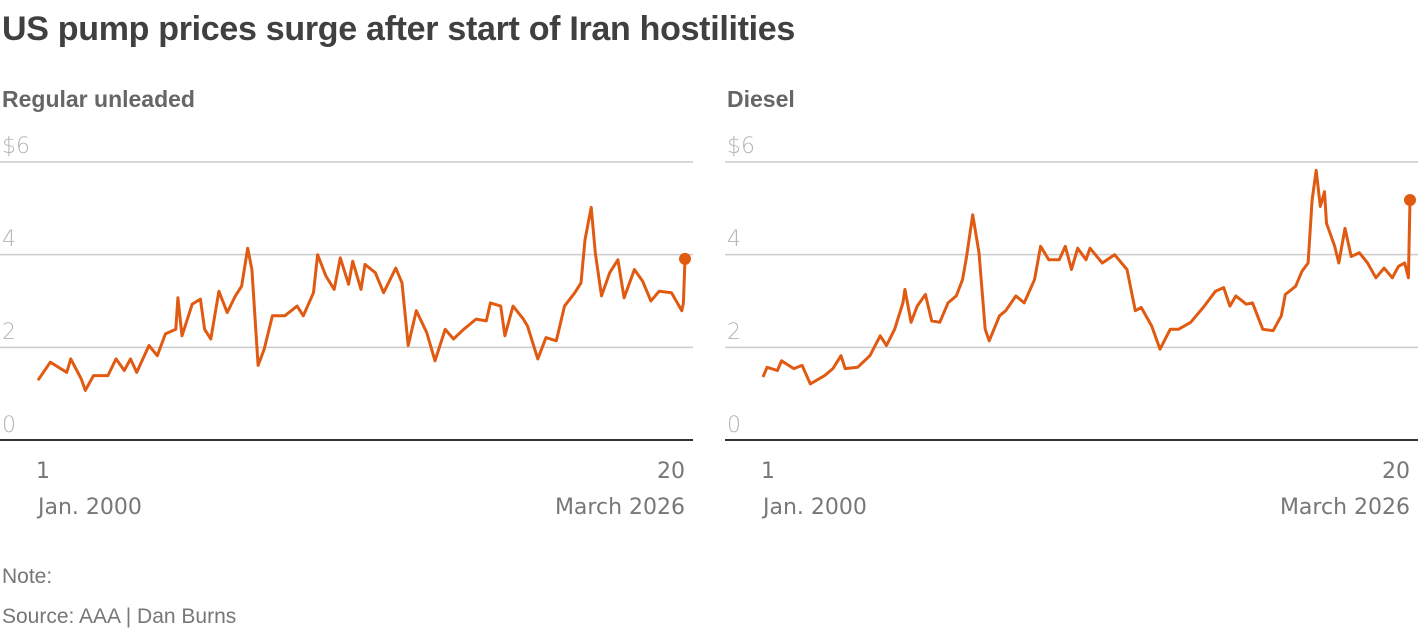  Describe the element at coordinates (98, 99) in the screenshot. I see `panel-title-regular: Regular unleaded` at that location.